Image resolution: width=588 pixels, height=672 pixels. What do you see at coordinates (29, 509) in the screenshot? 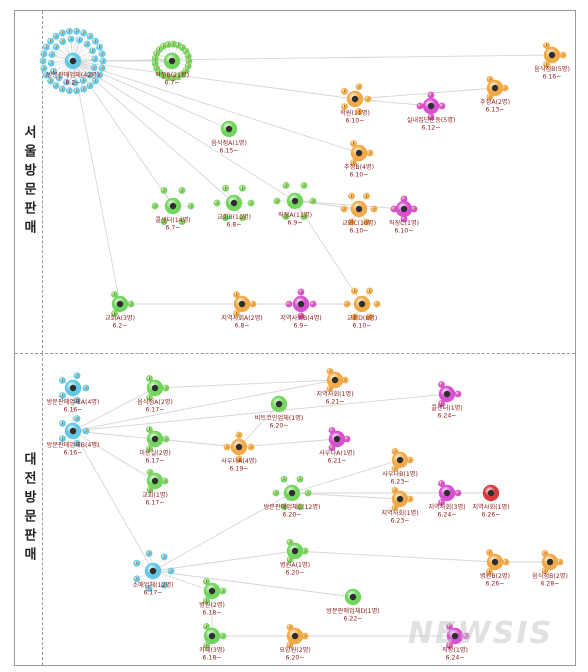
I see `section-label-daejeon: 대전방문판매` at bounding box center [29, 509].